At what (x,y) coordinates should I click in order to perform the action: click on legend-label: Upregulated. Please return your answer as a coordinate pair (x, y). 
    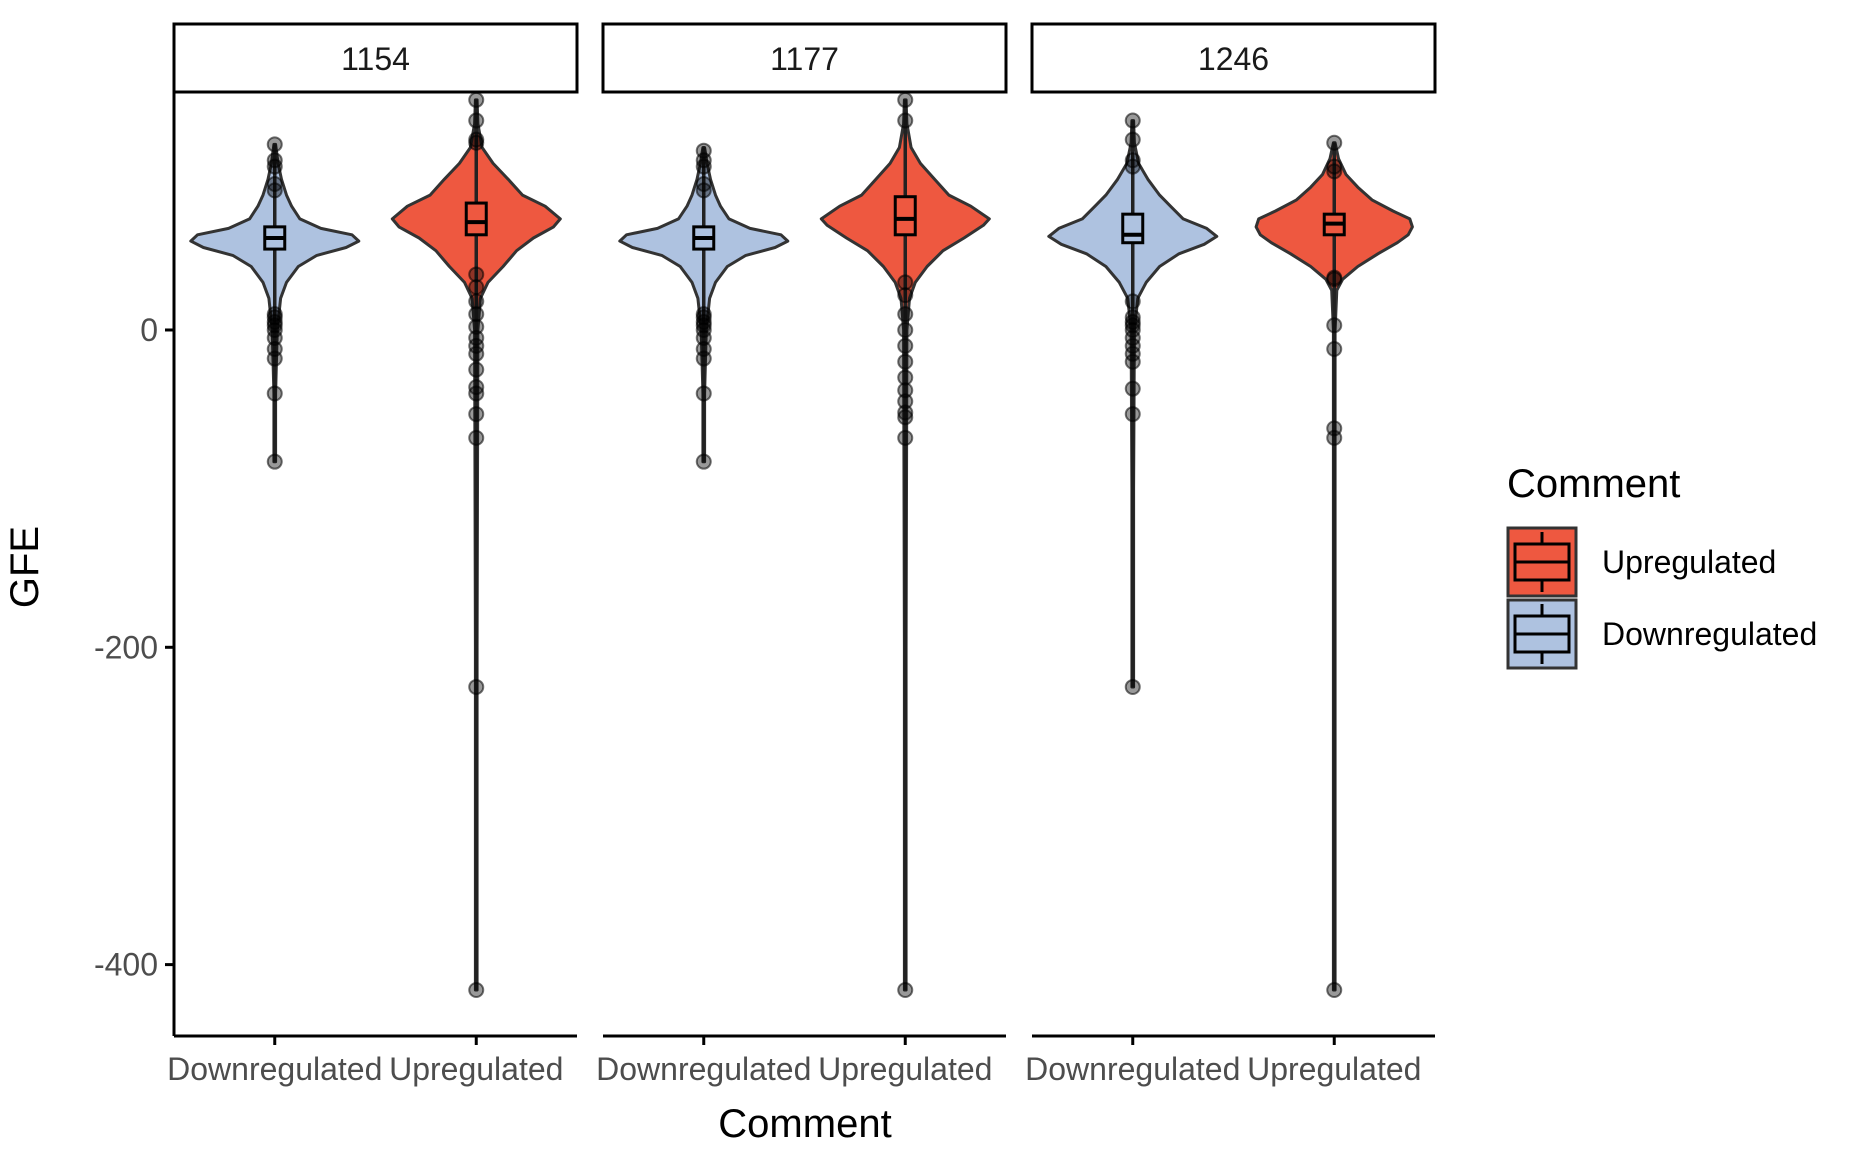
    Looking at the image, I should click on (1689, 562).